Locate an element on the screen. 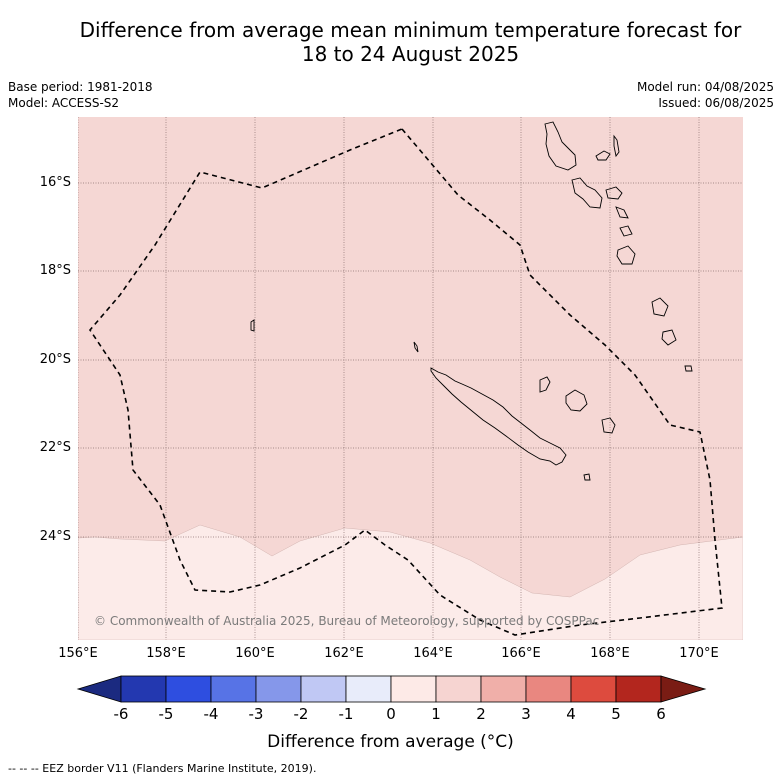 This screenshot has width=781, height=781. model-run: Model run: 04/08/2025 is located at coordinates (705, 87).